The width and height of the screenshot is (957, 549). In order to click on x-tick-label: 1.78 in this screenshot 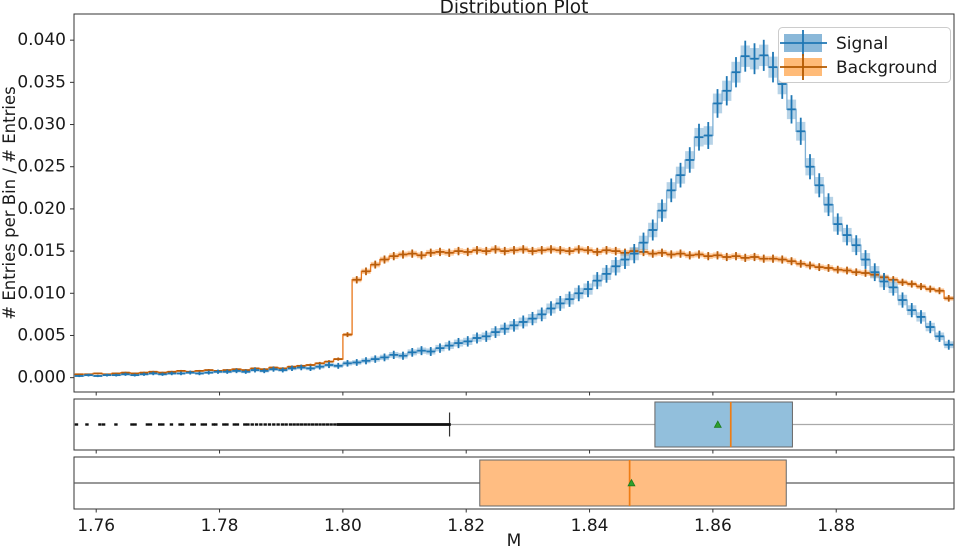, I will do `click(220, 526)`.